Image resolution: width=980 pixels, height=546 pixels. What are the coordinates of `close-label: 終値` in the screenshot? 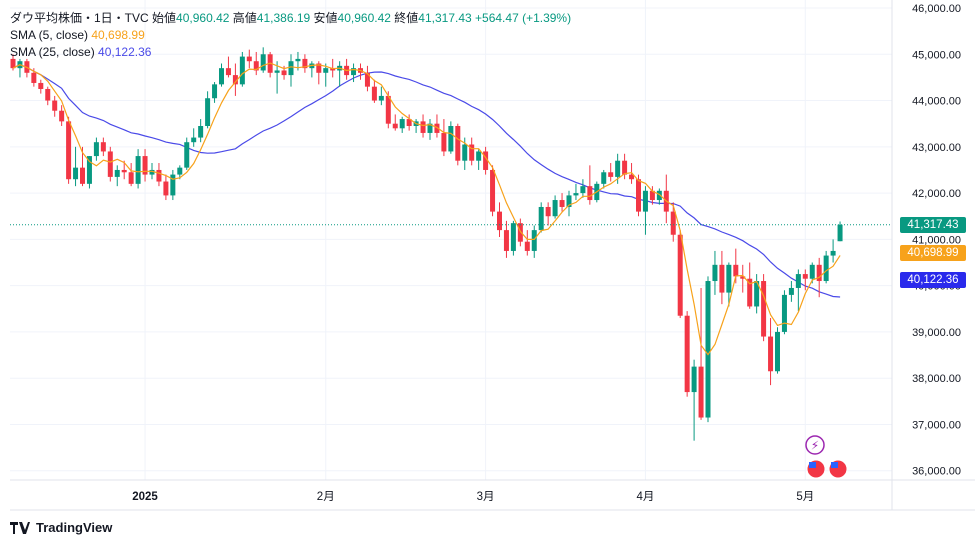 It's located at (406, 18).